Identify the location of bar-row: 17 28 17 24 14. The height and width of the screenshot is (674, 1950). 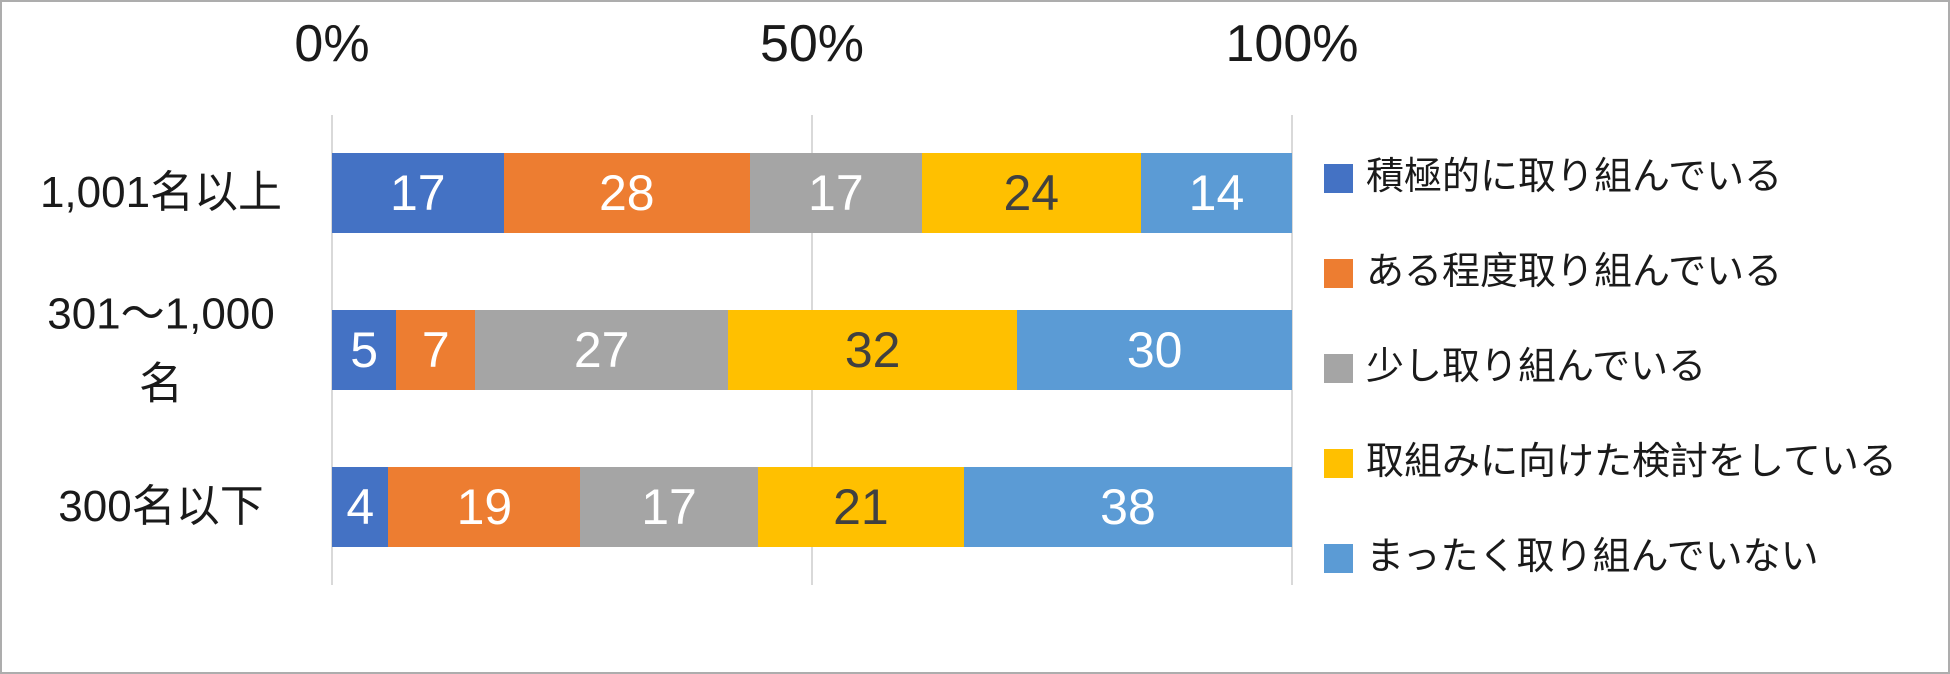
(812, 193).